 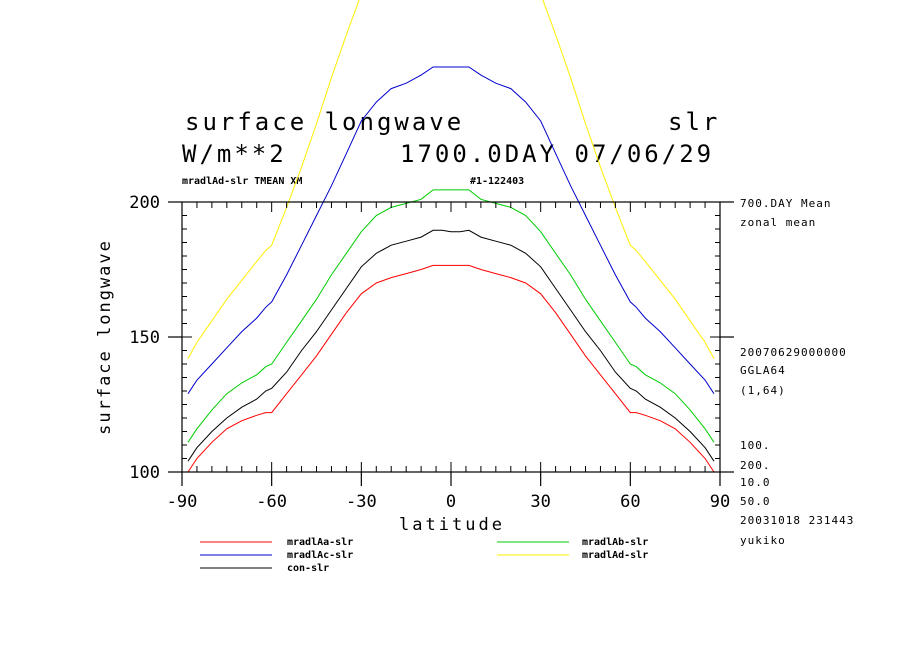 What do you see at coordinates (144, 203) in the screenshot?
I see `y-tick-label: 200` at bounding box center [144, 203].